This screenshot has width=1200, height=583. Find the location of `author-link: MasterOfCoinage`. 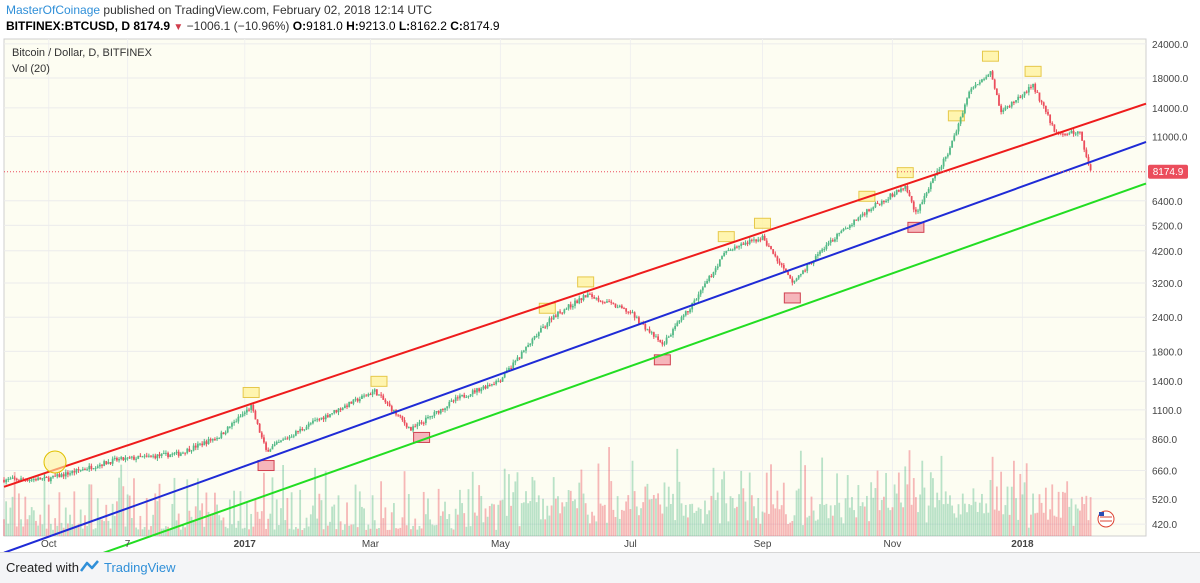

author-link: MasterOfCoinage is located at coordinates (53, 10).